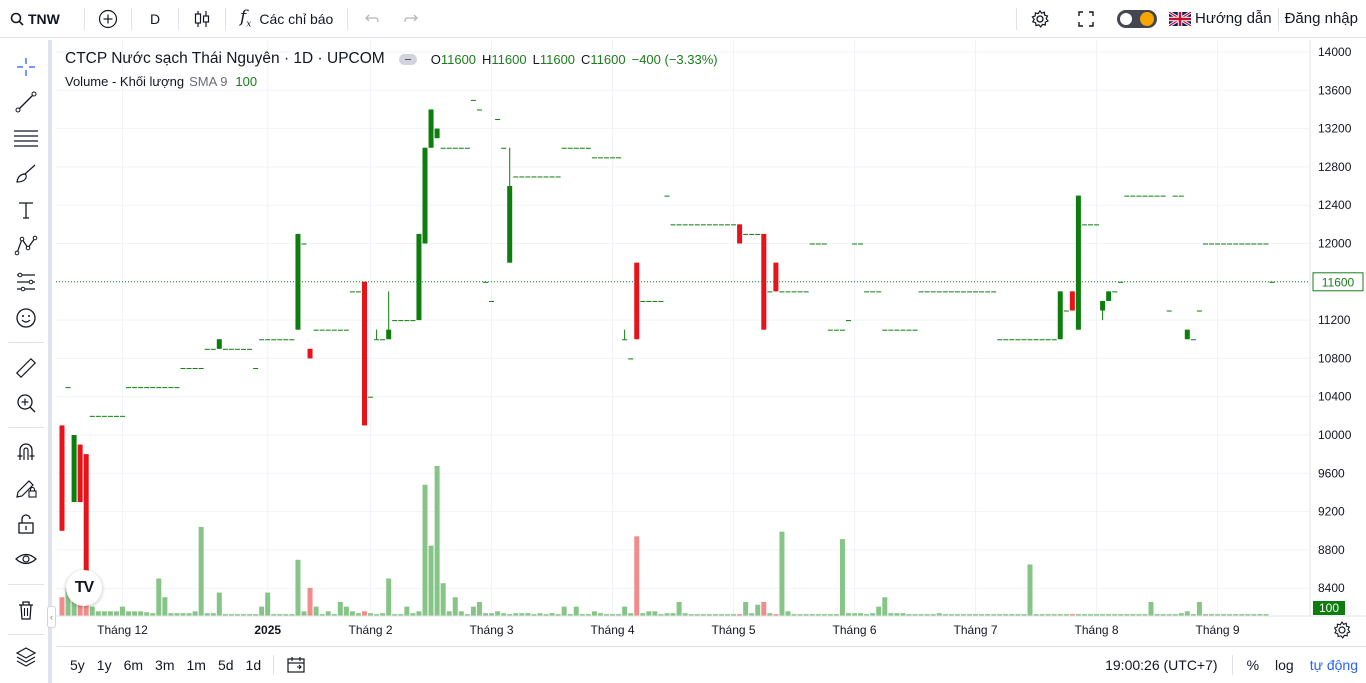 This screenshot has width=1366, height=683. Describe the element at coordinates (125, 81) in the screenshot. I see `volume-indicator-name: Volume - Khối lượng` at that location.